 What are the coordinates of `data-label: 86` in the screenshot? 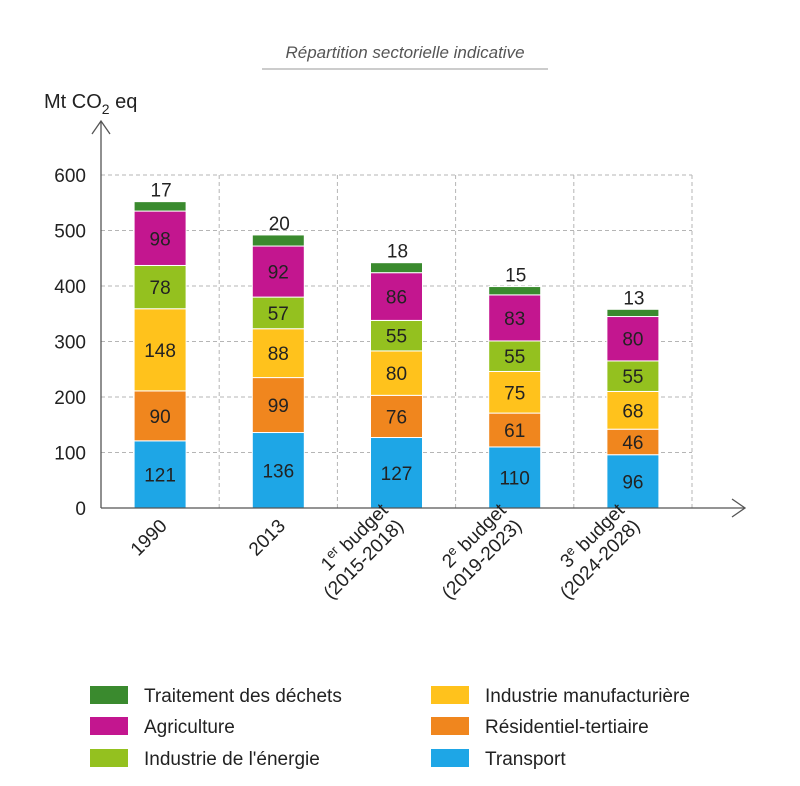 It's located at (396, 298).